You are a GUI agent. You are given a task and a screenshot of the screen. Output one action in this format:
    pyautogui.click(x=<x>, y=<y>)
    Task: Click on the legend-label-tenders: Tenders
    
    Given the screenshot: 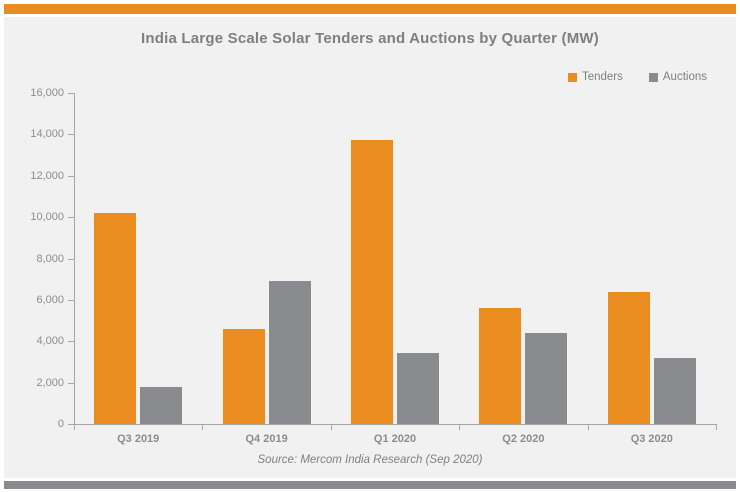 What is the action you would take?
    pyautogui.click(x=602, y=77)
    